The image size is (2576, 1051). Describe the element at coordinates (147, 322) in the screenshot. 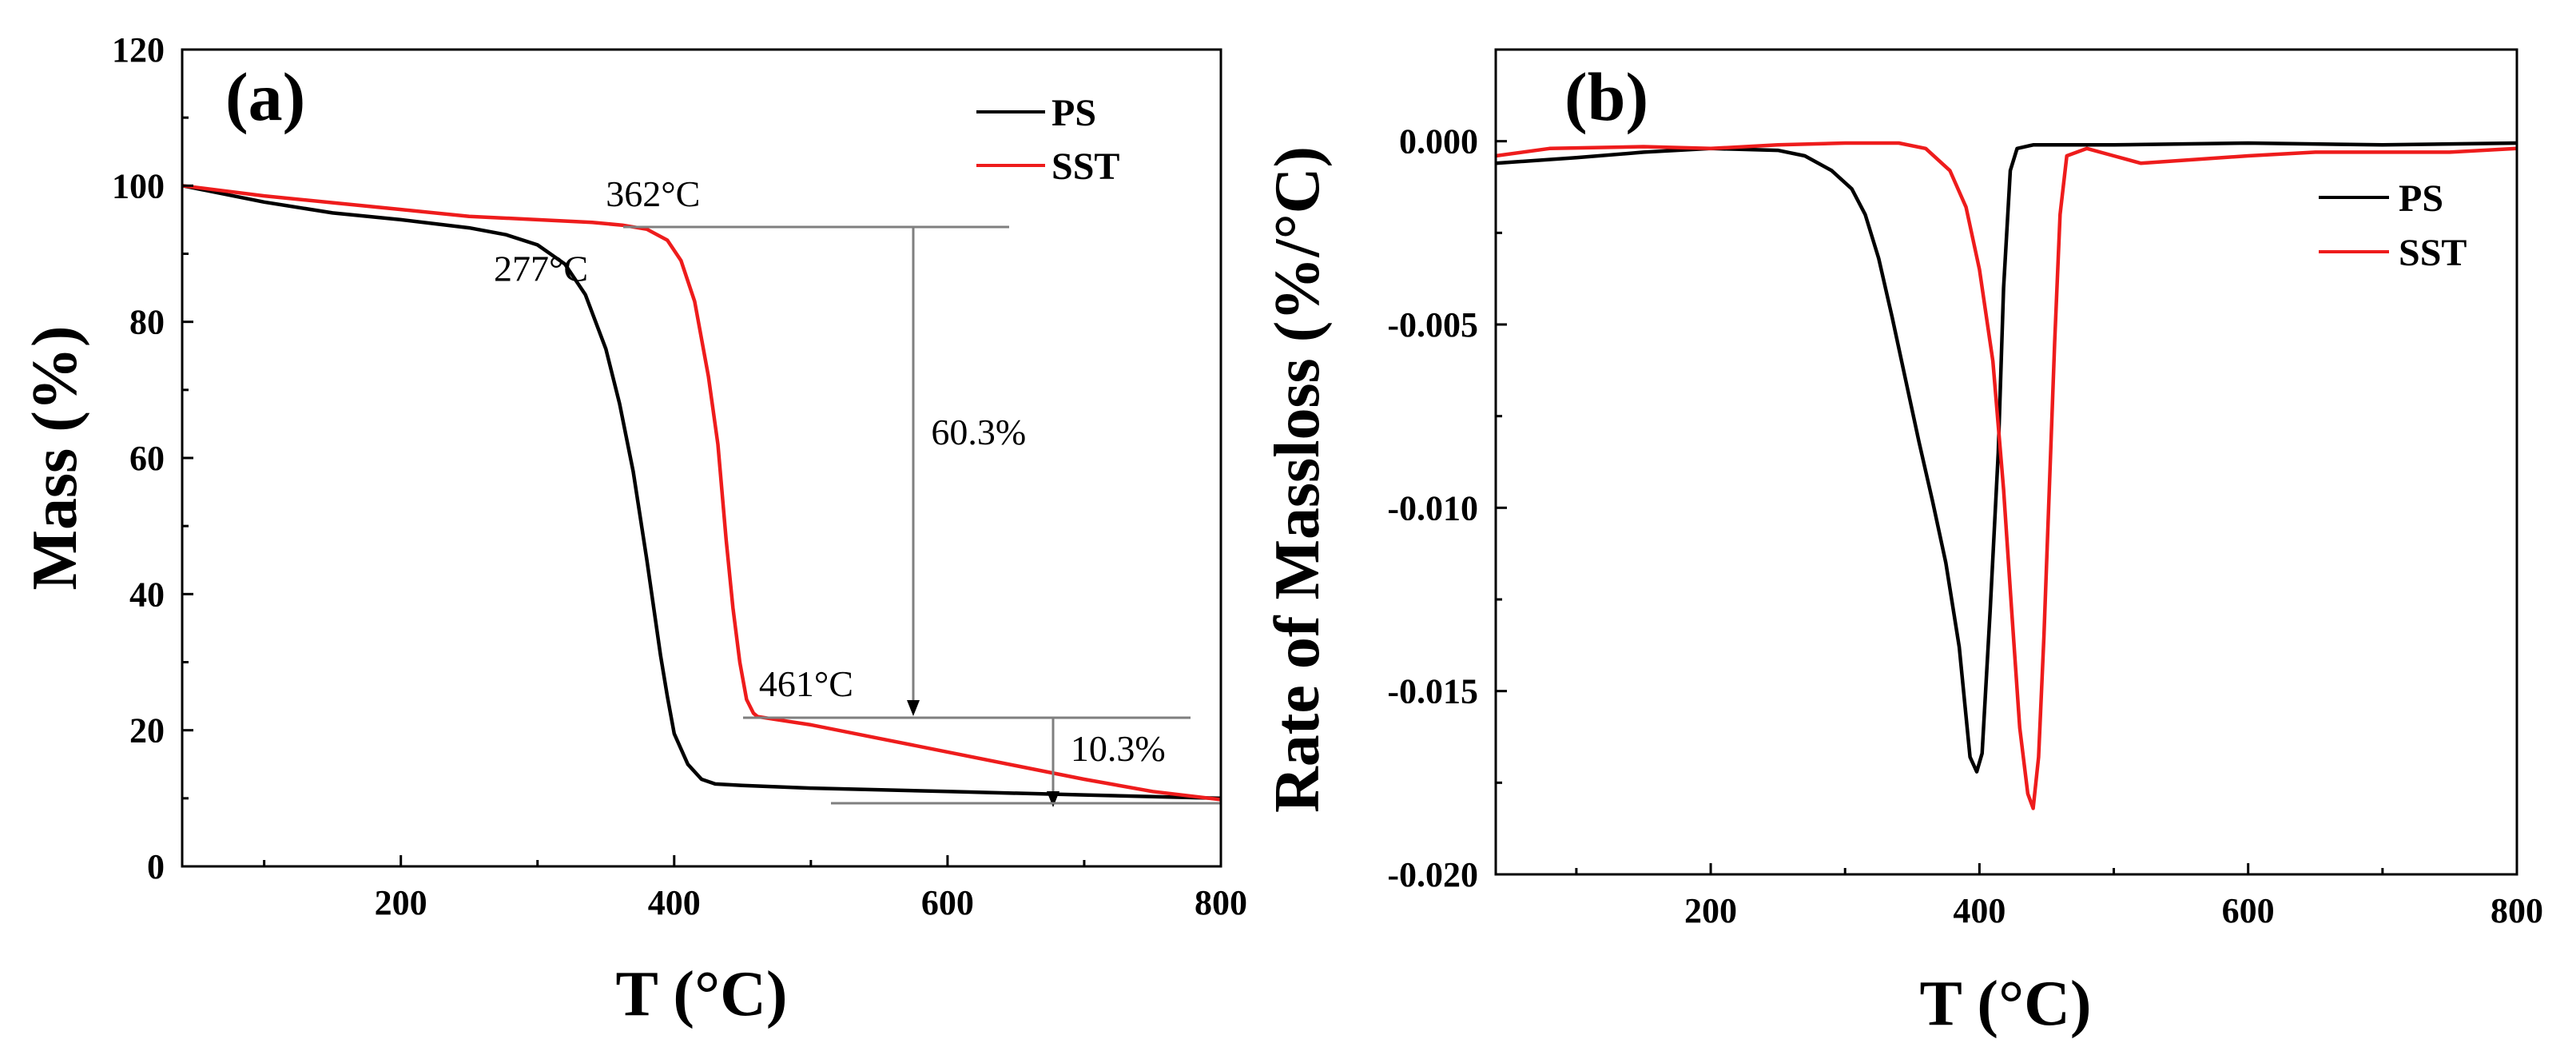

I see `y-tick-label: 80` at that location.